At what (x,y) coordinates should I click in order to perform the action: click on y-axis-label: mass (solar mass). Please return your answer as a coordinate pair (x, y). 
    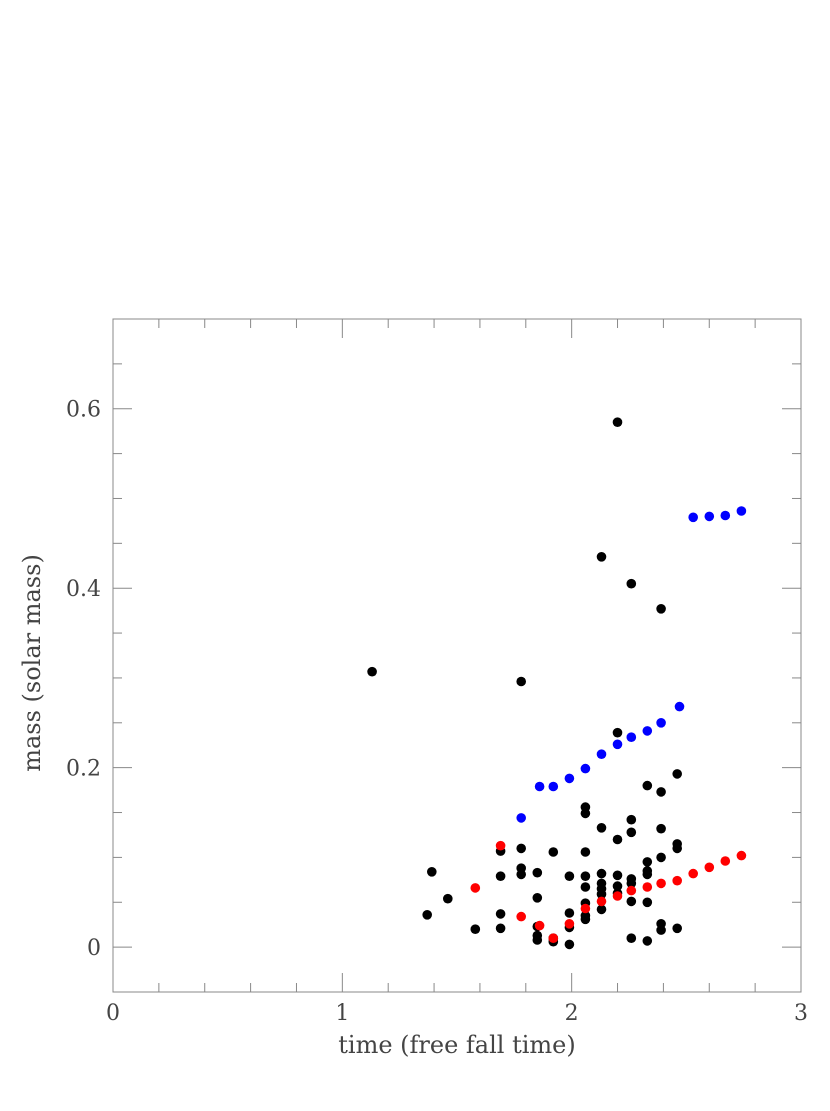
    Looking at the image, I should click on (32, 663).